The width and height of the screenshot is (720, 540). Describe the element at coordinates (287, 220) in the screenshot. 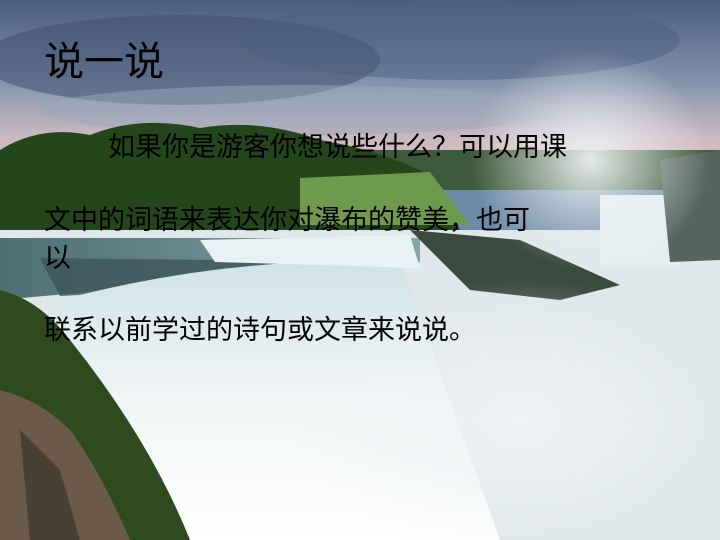

I see `body-line-2: 文中的词语来表达你对瀑布的赞美，也可` at that location.